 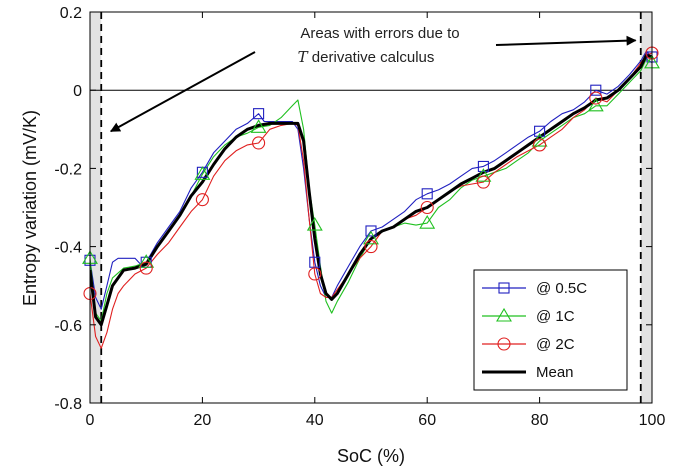 What do you see at coordinates (77, 91) in the screenshot?
I see `y-tick-label-4: 0` at bounding box center [77, 91].